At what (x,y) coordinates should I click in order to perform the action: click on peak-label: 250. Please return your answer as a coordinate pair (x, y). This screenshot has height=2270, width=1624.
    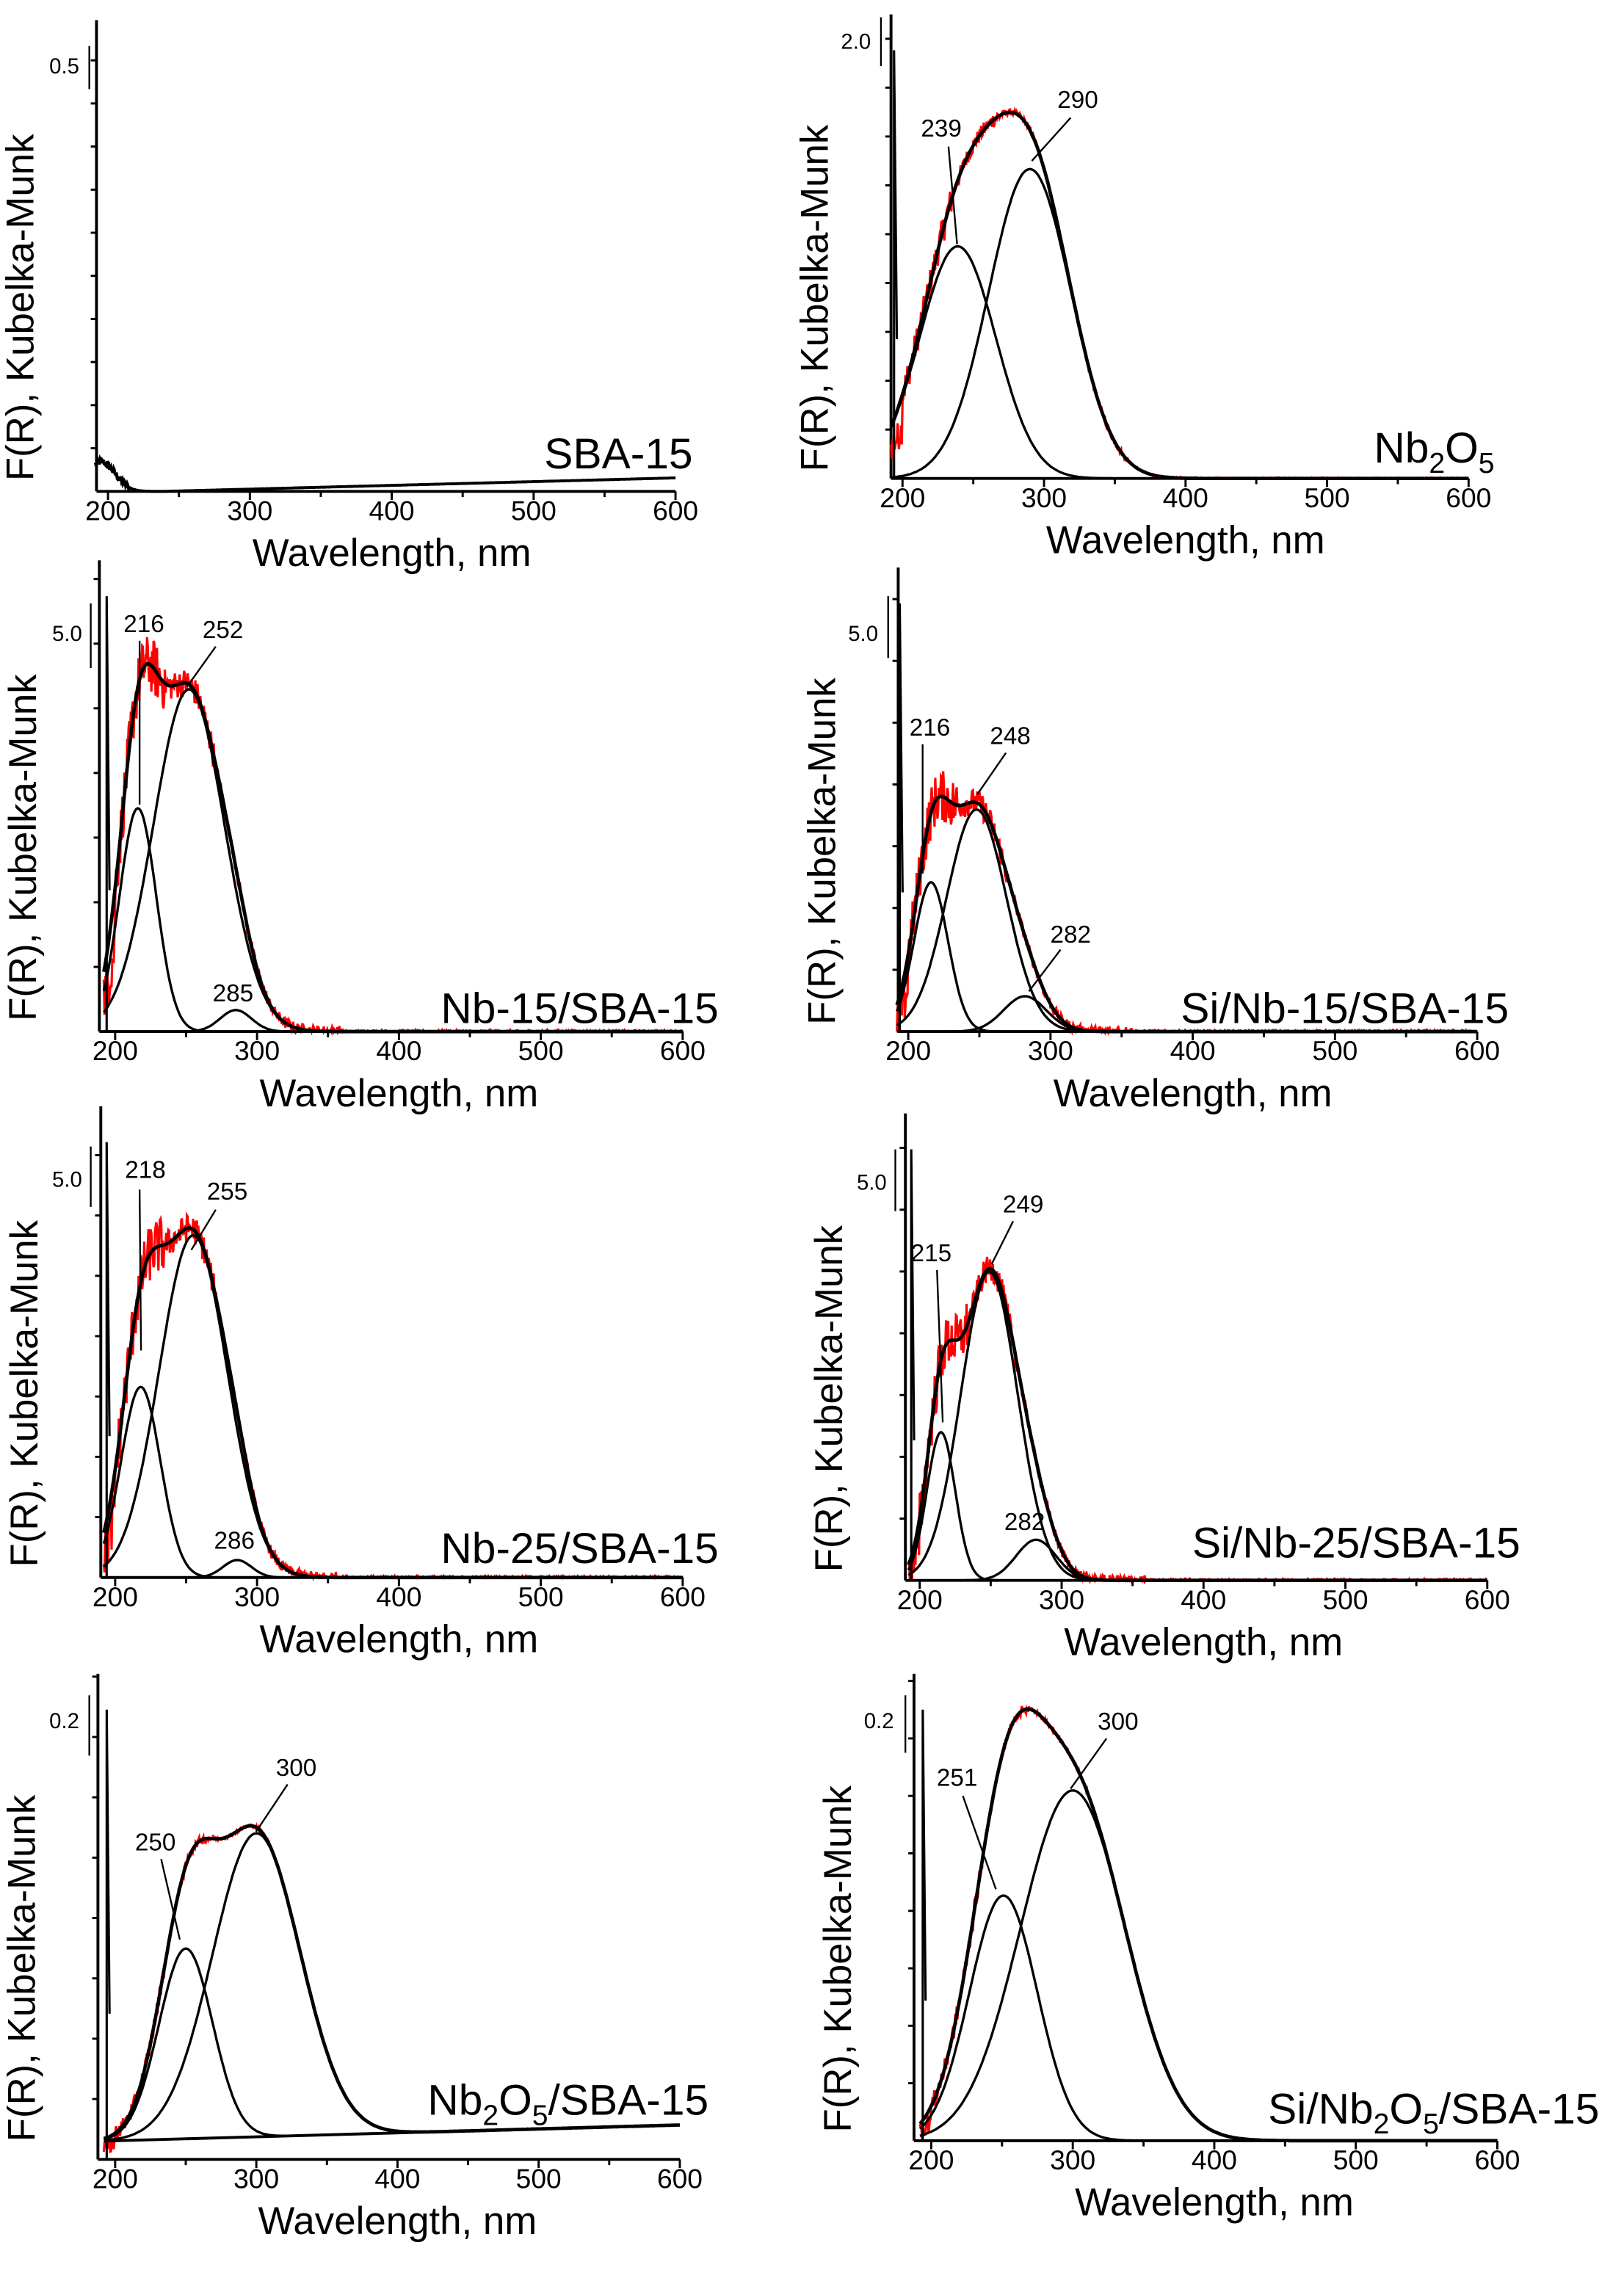
    Looking at the image, I should click on (155, 1843).